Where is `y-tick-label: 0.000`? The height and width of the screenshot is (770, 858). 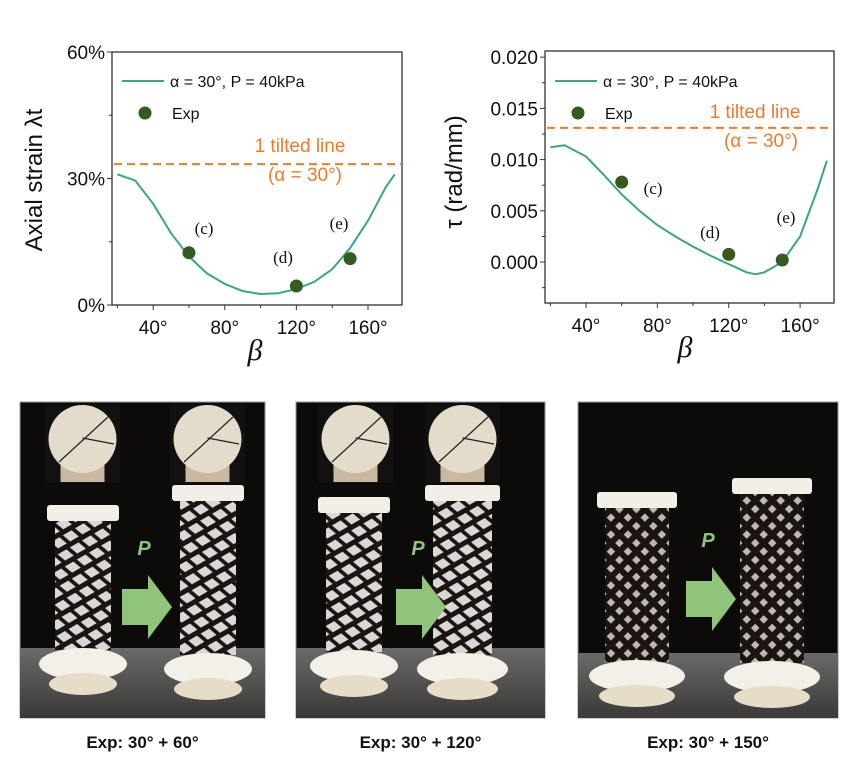 y-tick-label: 0.000 is located at coordinates (514, 263).